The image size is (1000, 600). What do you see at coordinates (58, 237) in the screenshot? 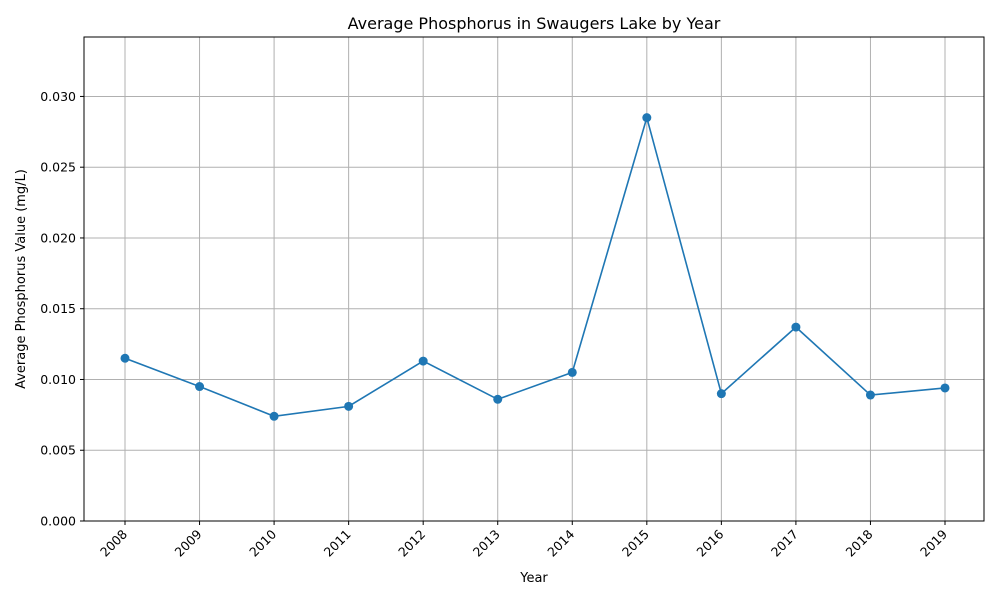
I see `y-tick-label: 0.020` at bounding box center [58, 237].